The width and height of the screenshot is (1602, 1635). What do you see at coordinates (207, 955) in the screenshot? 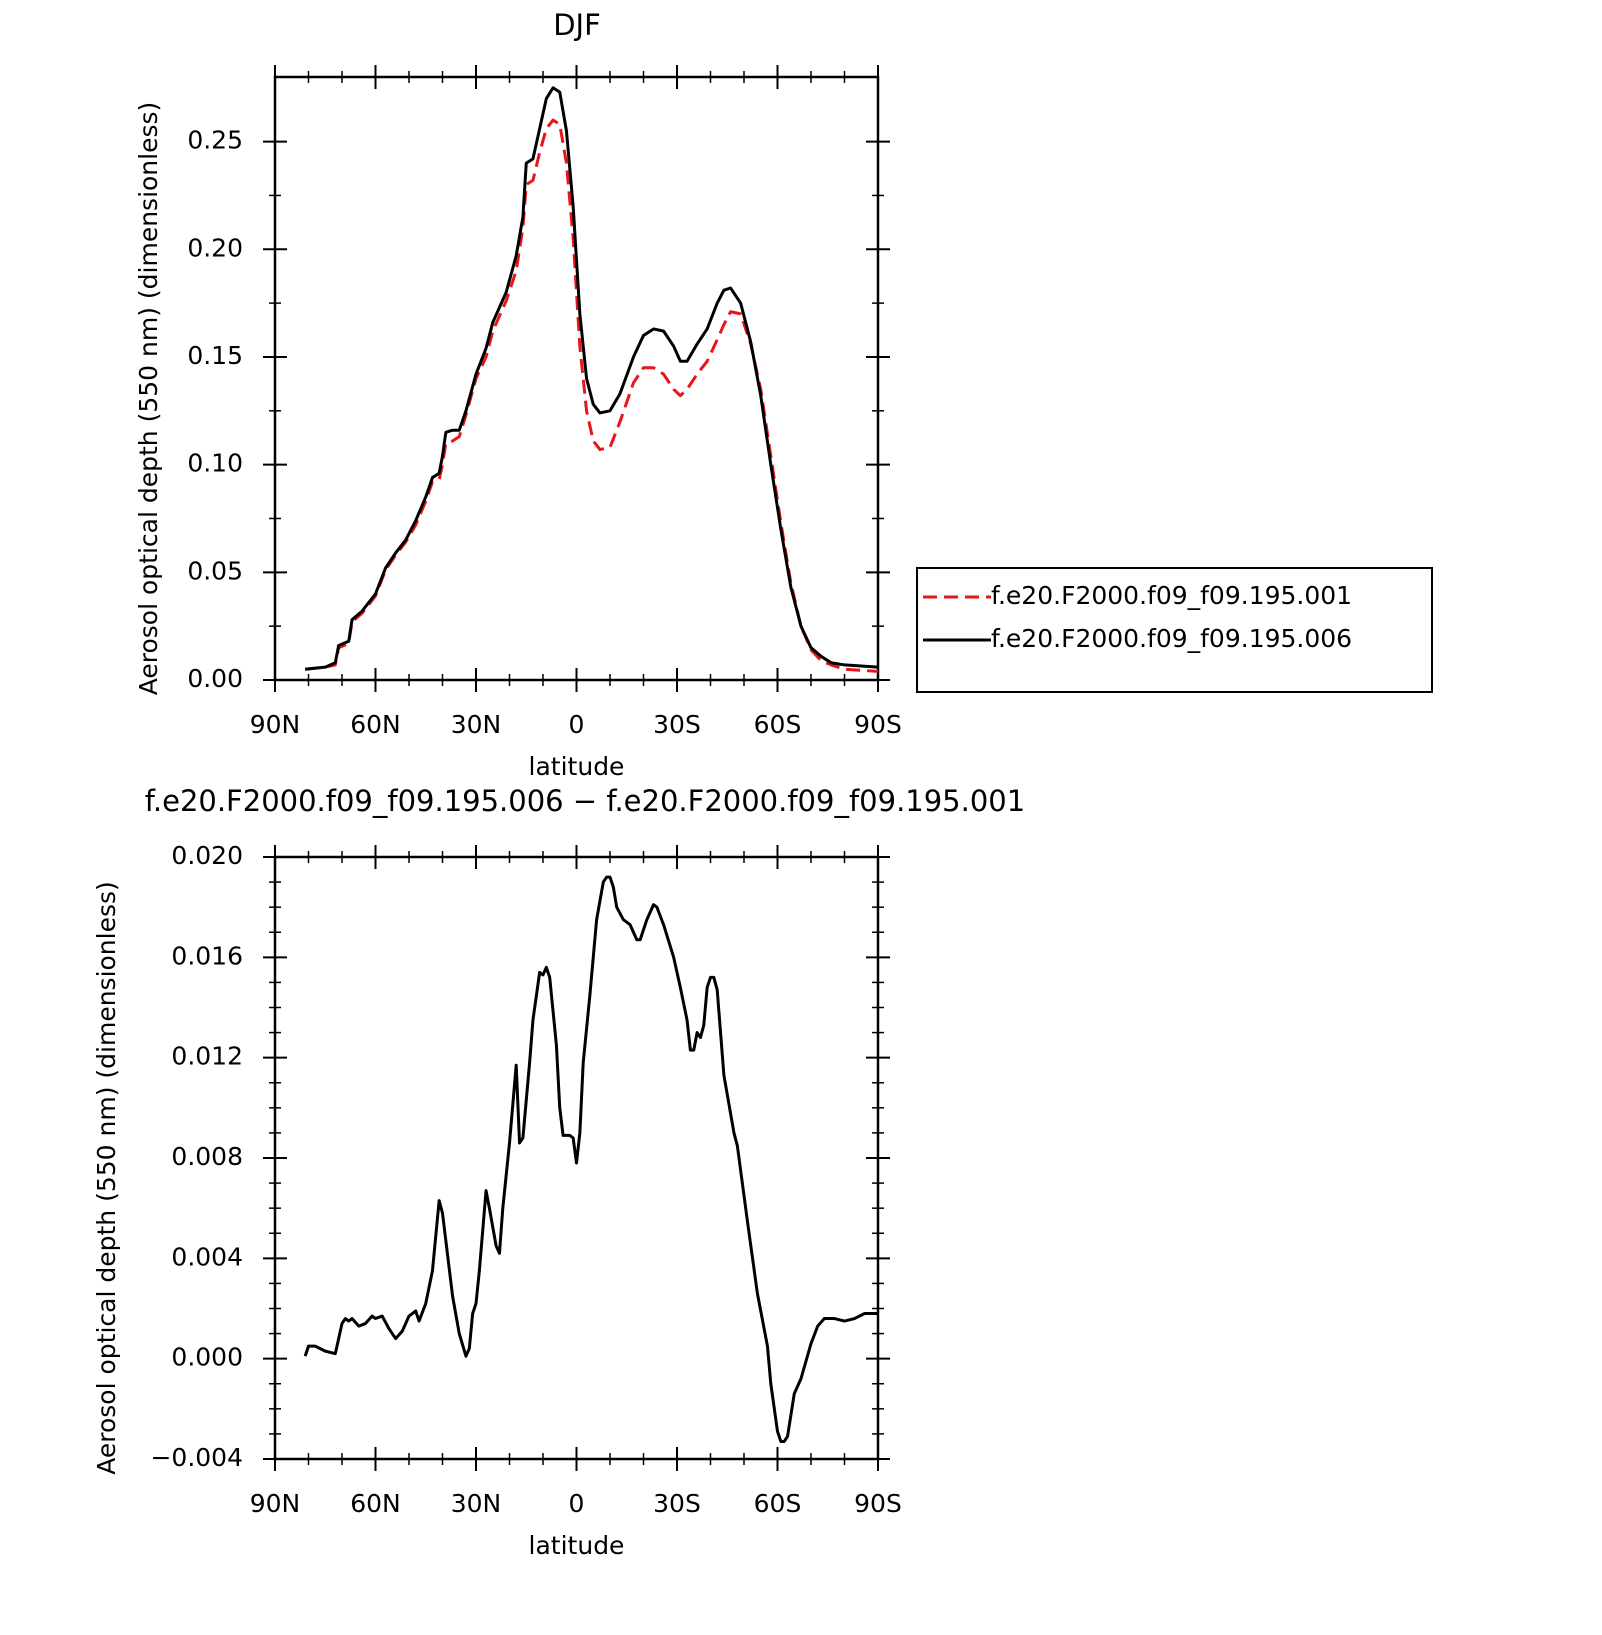
I see `y-tick-label: 0.016` at bounding box center [207, 955].